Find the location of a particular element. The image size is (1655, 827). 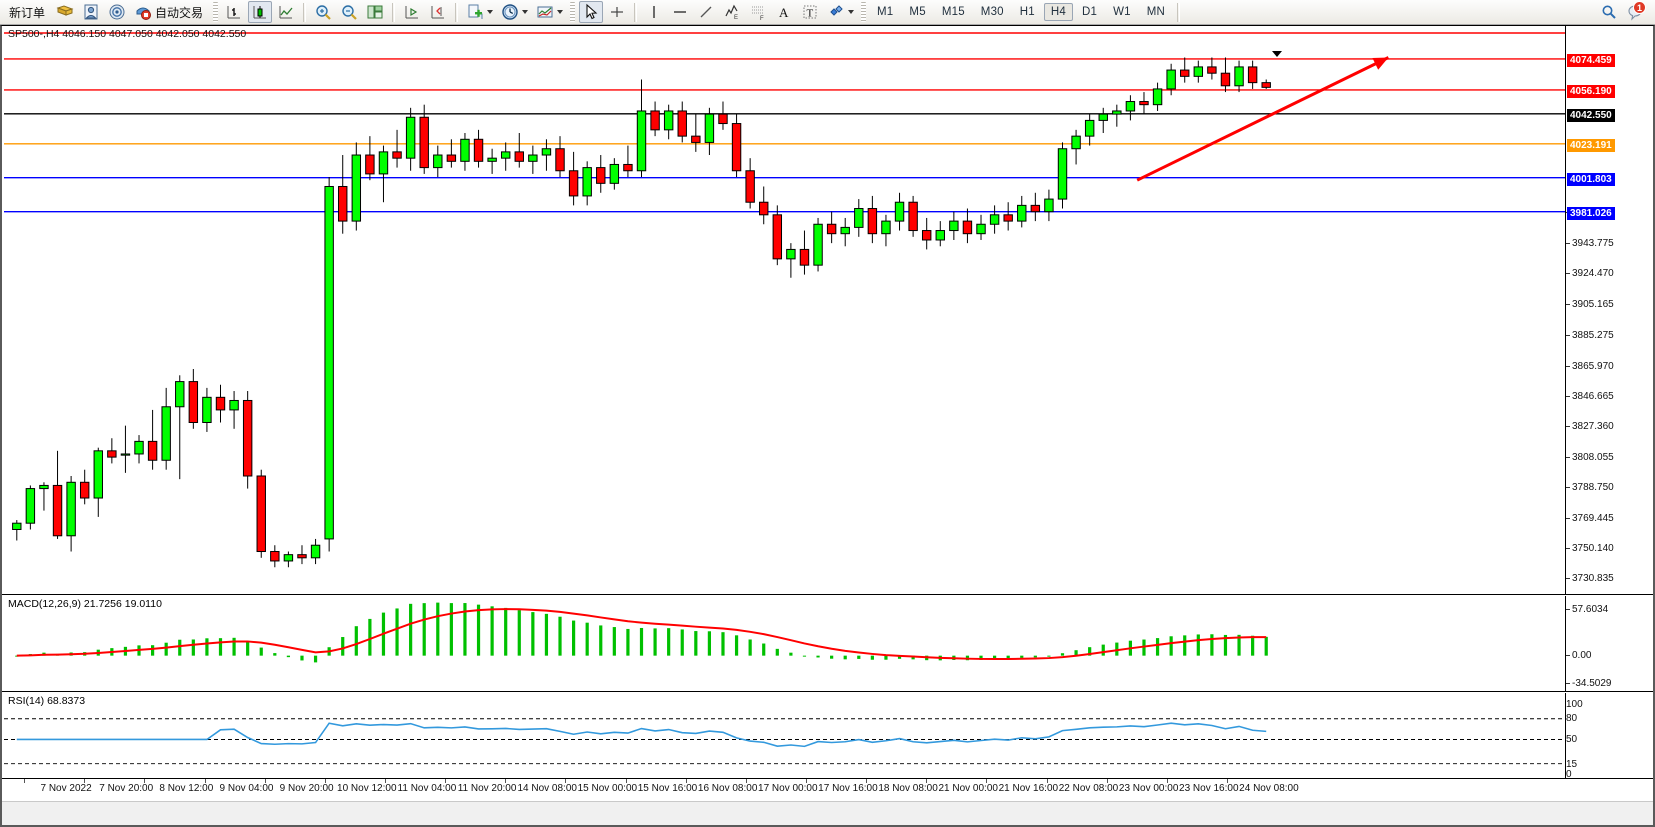

rsi-scale: 100 80 50 15 0 is located at coordinates (1609, 736).